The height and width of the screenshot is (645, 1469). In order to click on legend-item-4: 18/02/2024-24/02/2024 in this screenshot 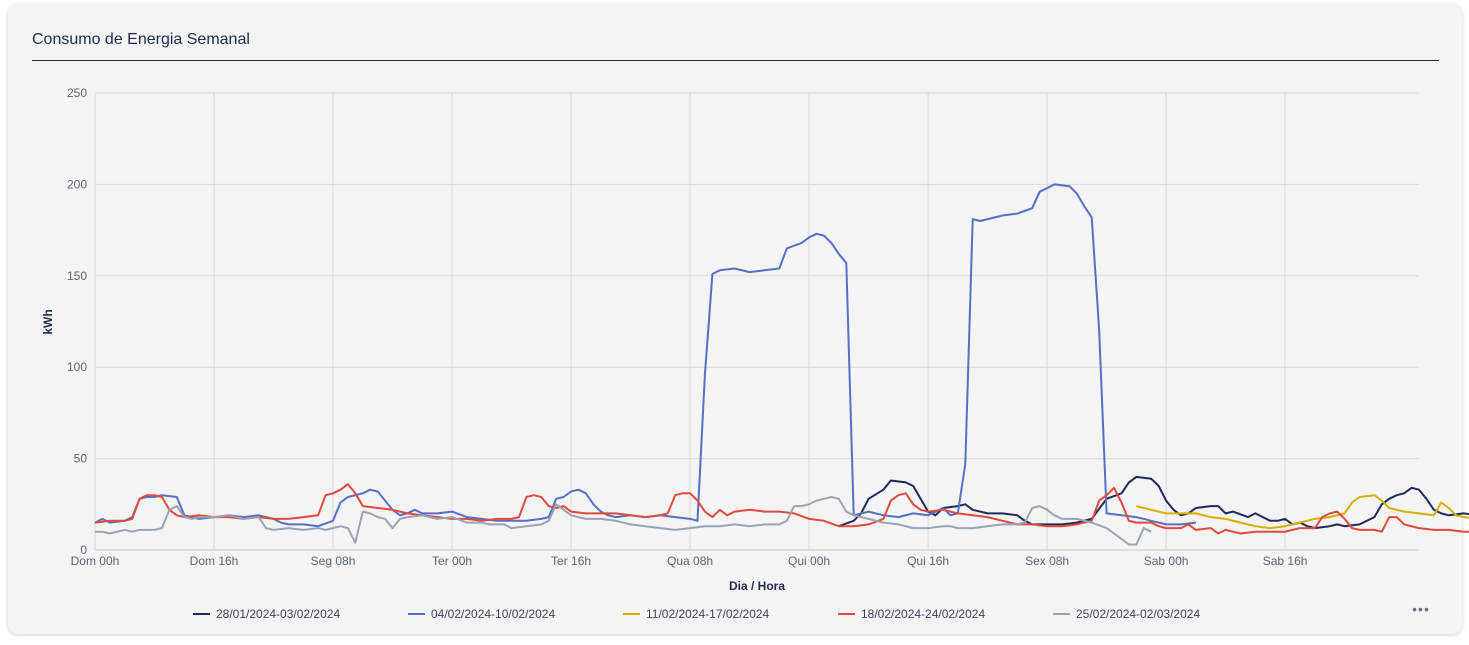, I will do `click(911, 614)`.